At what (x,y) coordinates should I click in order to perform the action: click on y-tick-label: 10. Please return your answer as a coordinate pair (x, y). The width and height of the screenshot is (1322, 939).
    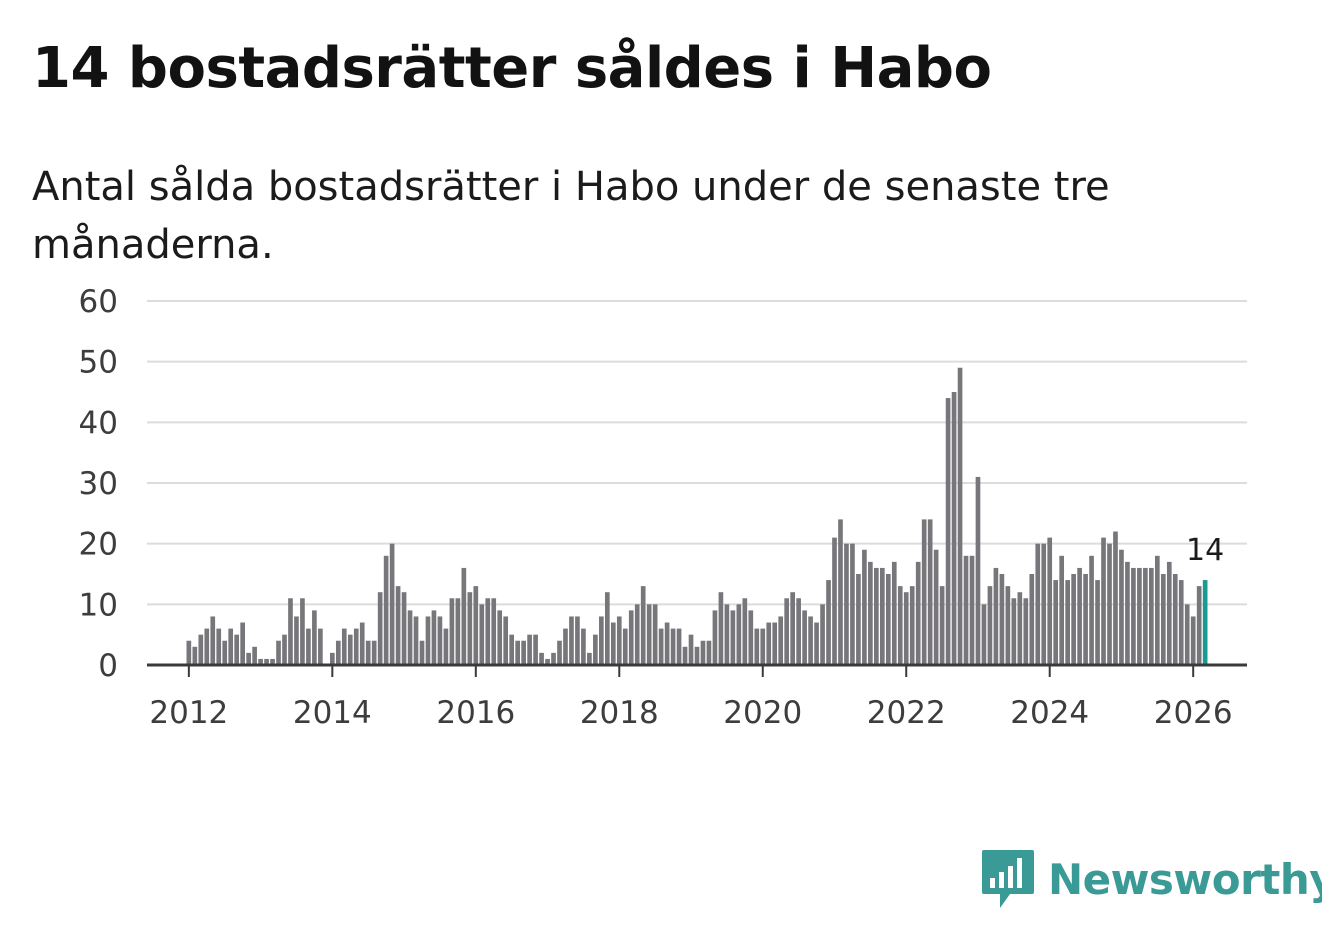
    Looking at the image, I should click on (98, 605).